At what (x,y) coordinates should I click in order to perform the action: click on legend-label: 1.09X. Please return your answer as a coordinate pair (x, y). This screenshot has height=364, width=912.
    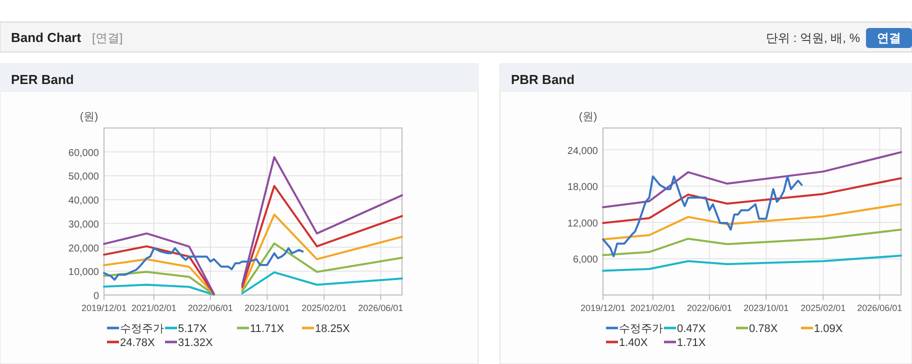
    Looking at the image, I should click on (829, 329).